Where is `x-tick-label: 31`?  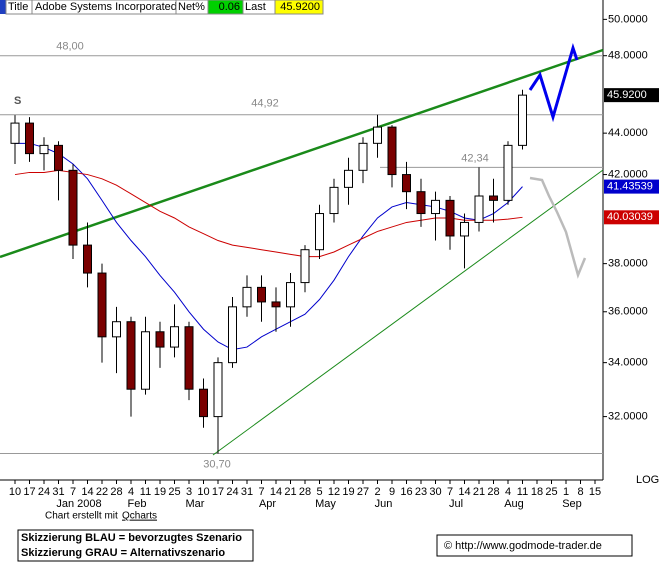
x-tick-label: 31 is located at coordinates (247, 492).